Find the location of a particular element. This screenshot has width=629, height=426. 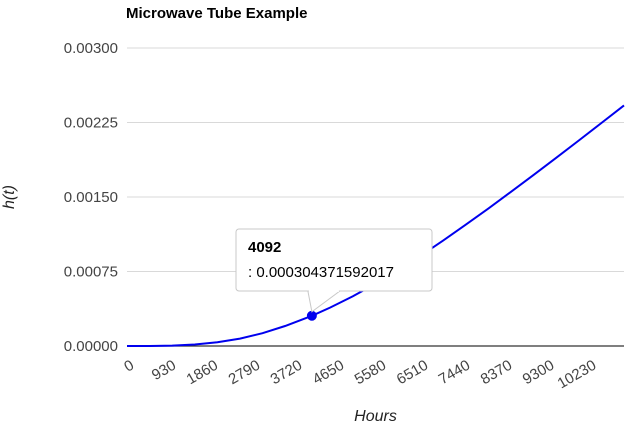

x-tick-label: 1860 is located at coordinates (202, 372).